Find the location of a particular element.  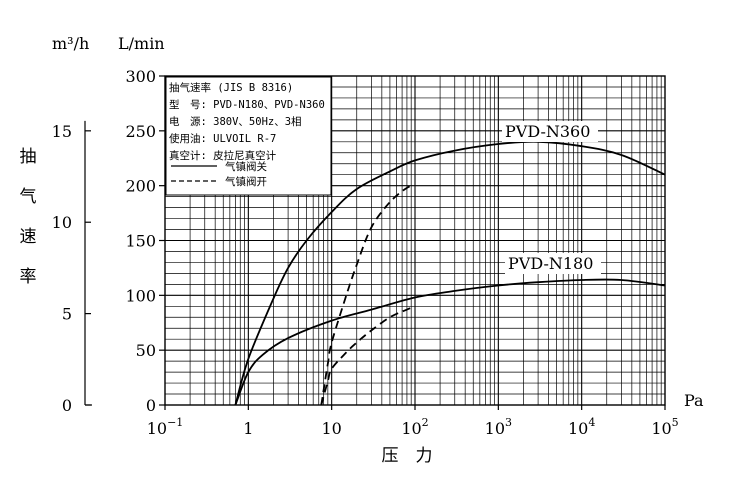

legend-line: 电 源: 380V、50Hz、3相 is located at coordinates (235, 121).